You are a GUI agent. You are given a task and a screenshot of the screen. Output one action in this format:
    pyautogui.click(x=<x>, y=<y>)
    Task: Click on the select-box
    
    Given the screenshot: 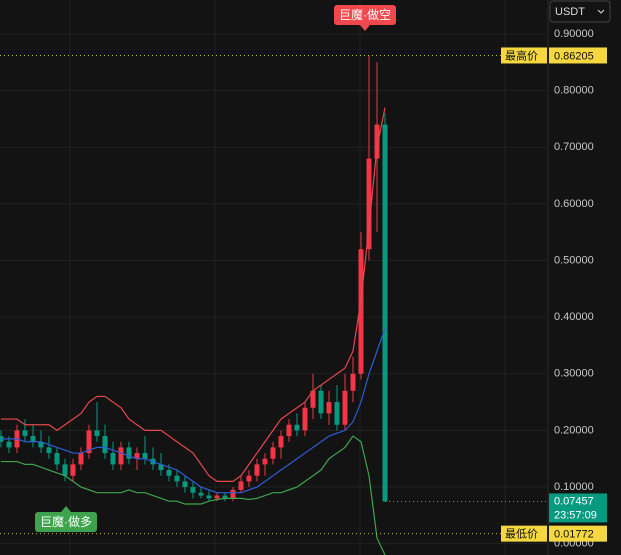 What is the action you would take?
    pyautogui.click(x=580, y=11)
    